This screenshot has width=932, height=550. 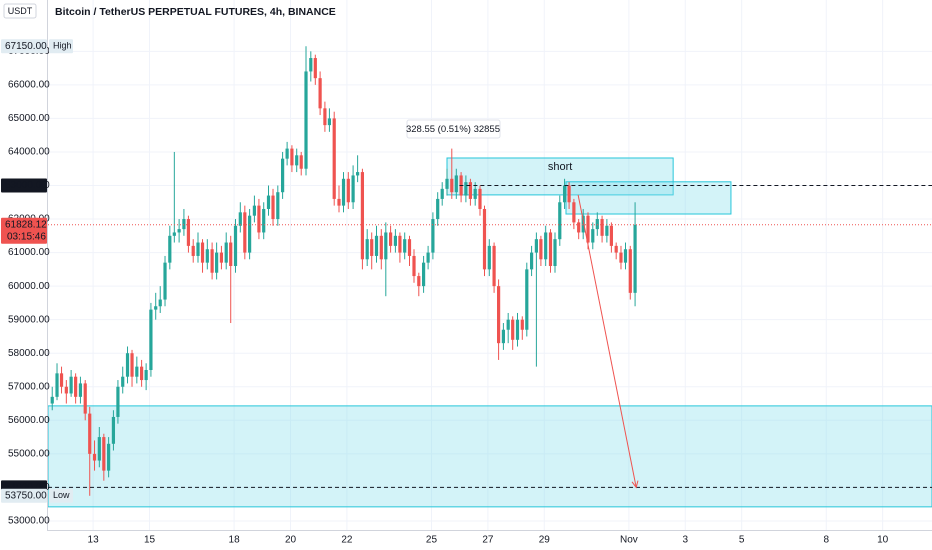 What do you see at coordinates (629, 540) in the screenshot?
I see `x-tick-label: Nov` at bounding box center [629, 540].